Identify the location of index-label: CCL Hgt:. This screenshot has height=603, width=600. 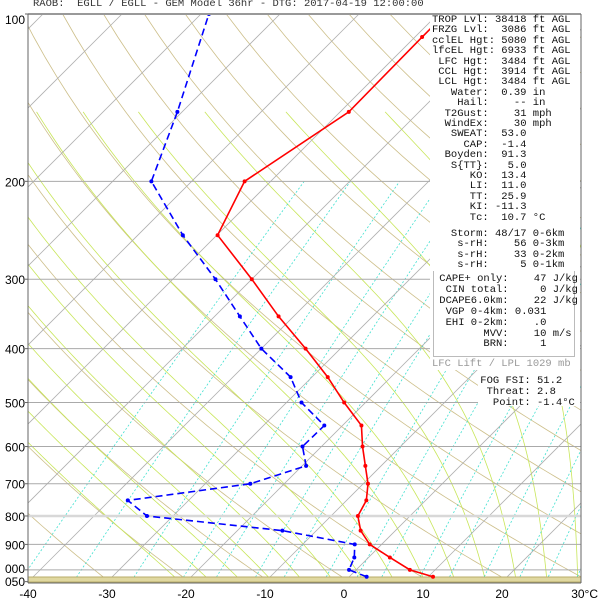
(463, 72).